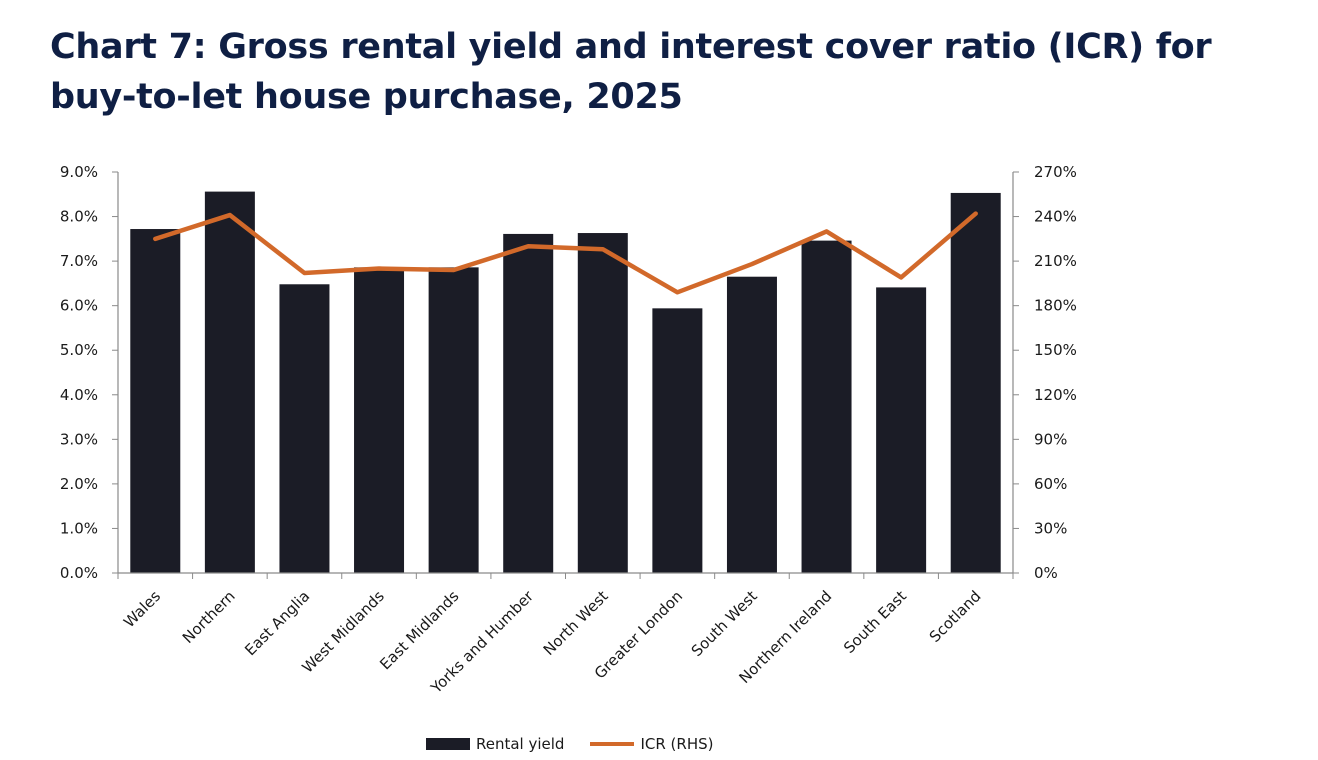  I want to click on line-series-icr, so click(565, 253).